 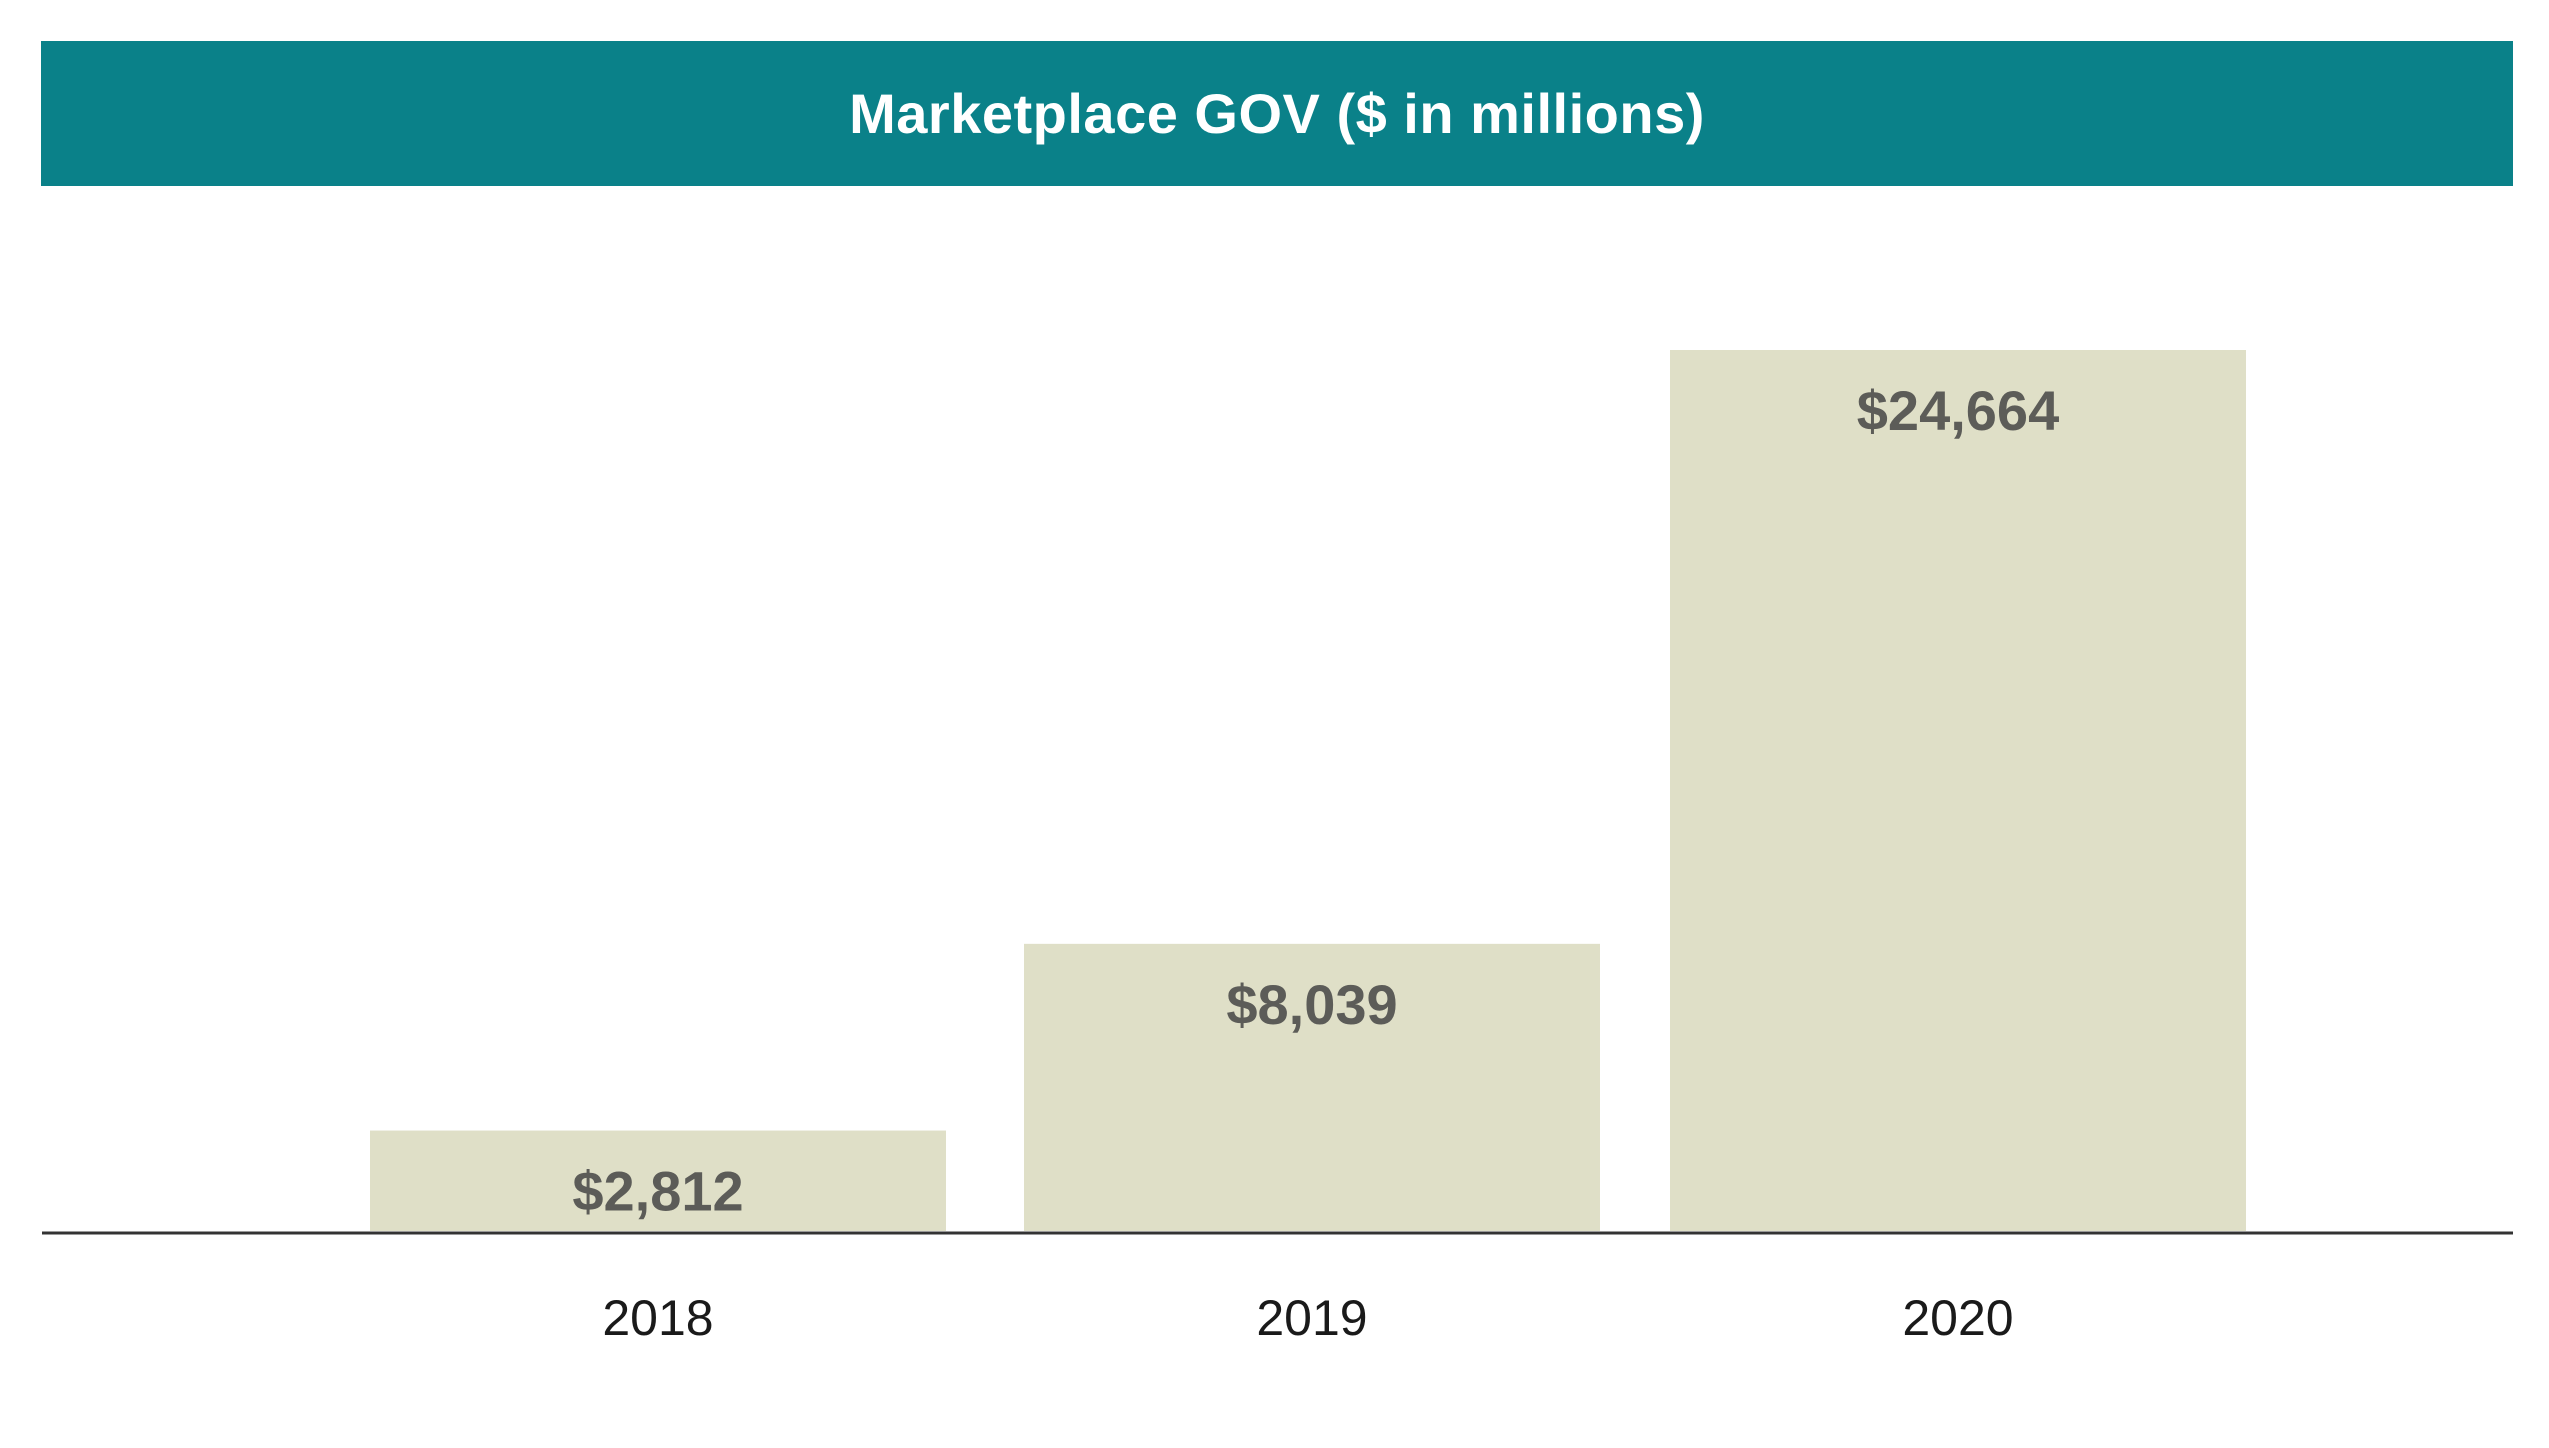 I want to click on title-banner: Marketplace GOV ($ in millions), so click(x=1277, y=113).